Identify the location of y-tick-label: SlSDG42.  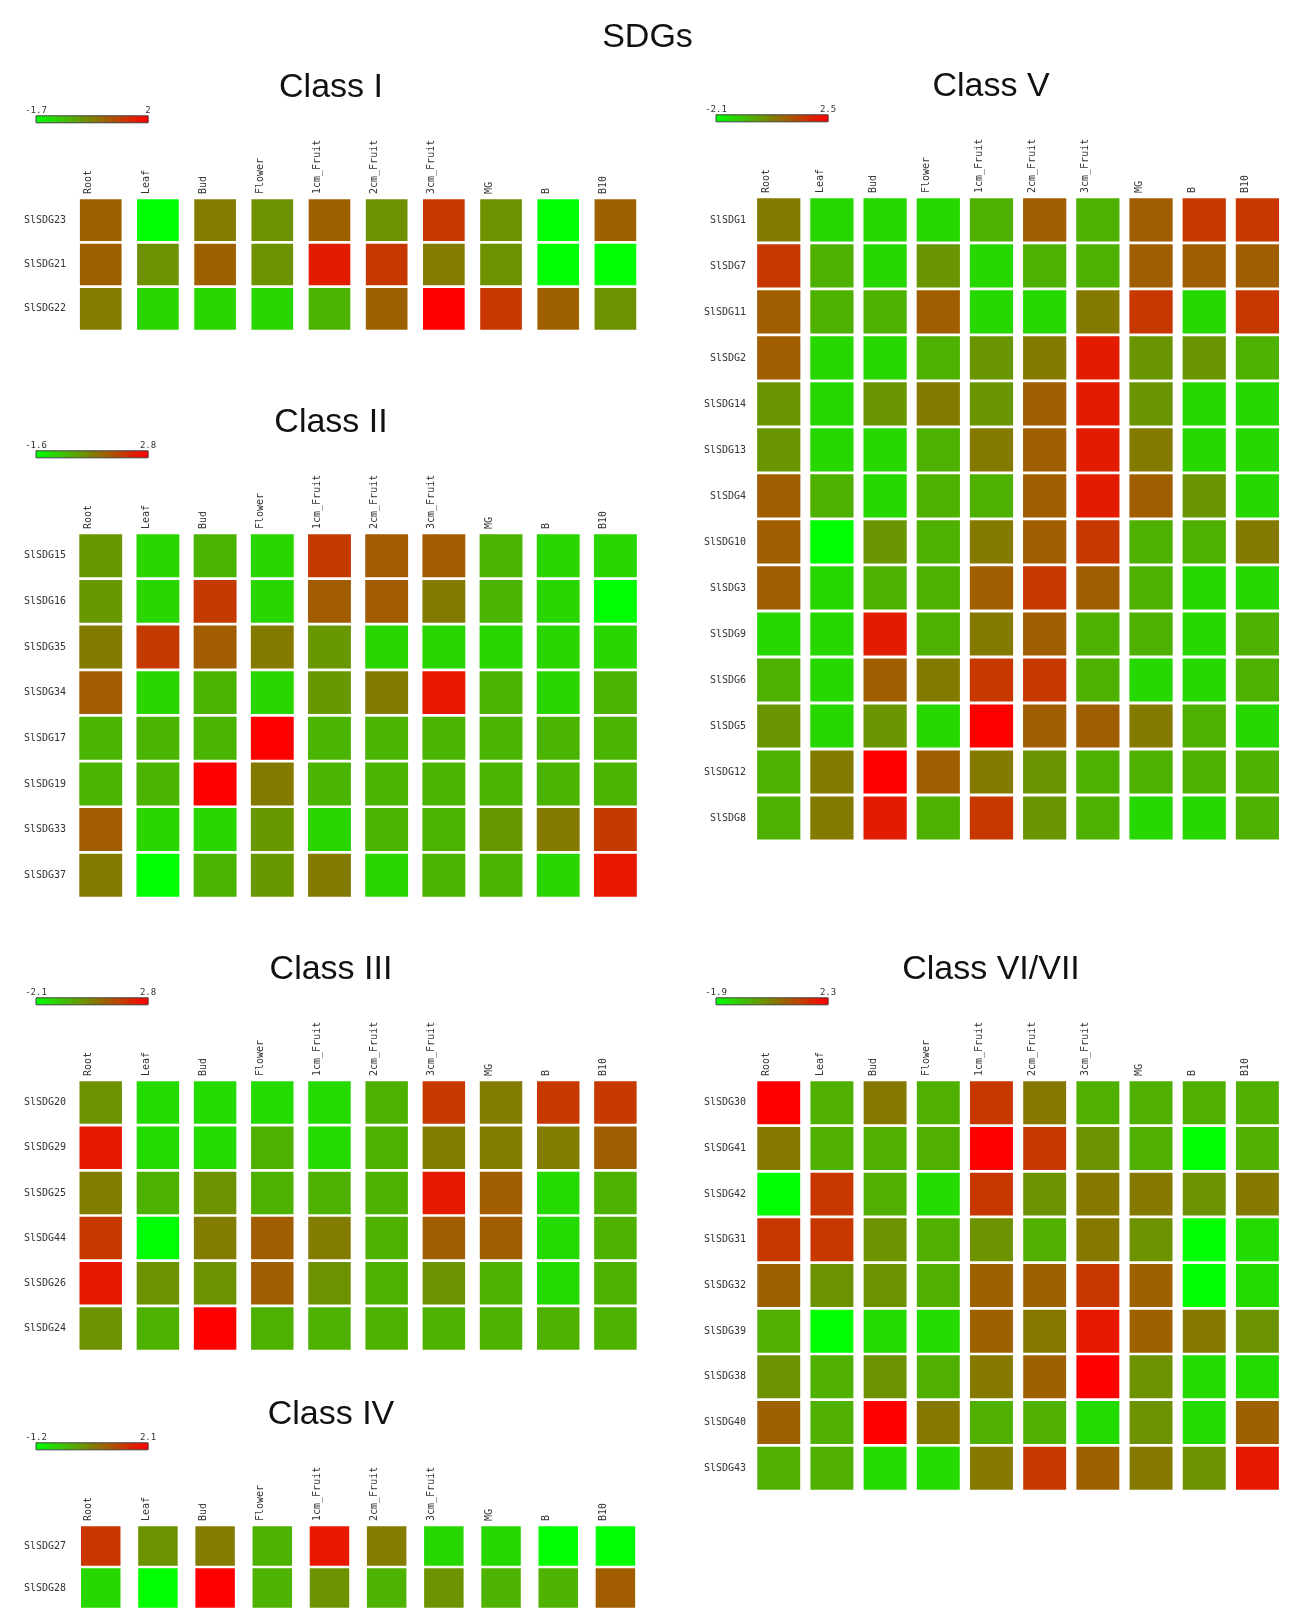
(725, 1193).